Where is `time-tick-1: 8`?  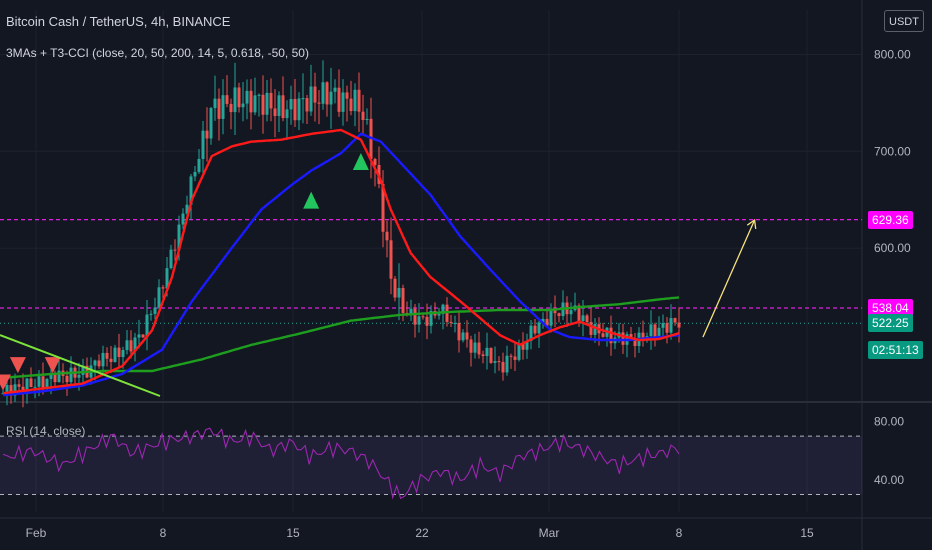
time-tick-1: 8 is located at coordinates (163, 533).